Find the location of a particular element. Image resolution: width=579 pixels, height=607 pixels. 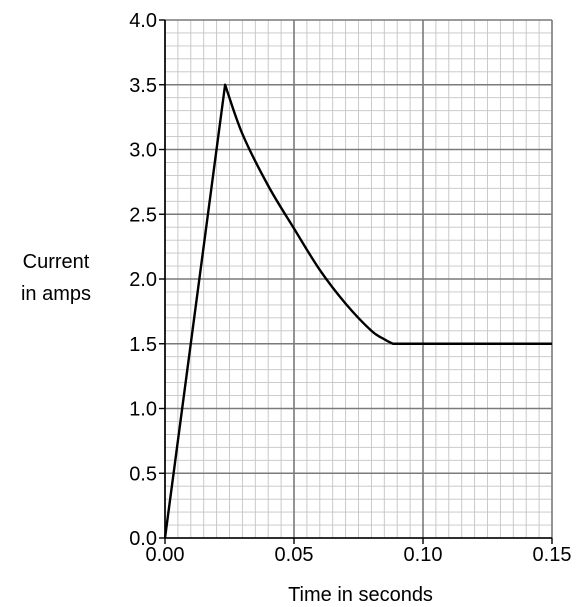

y-tick-label: 2.0 is located at coordinates (143, 280).